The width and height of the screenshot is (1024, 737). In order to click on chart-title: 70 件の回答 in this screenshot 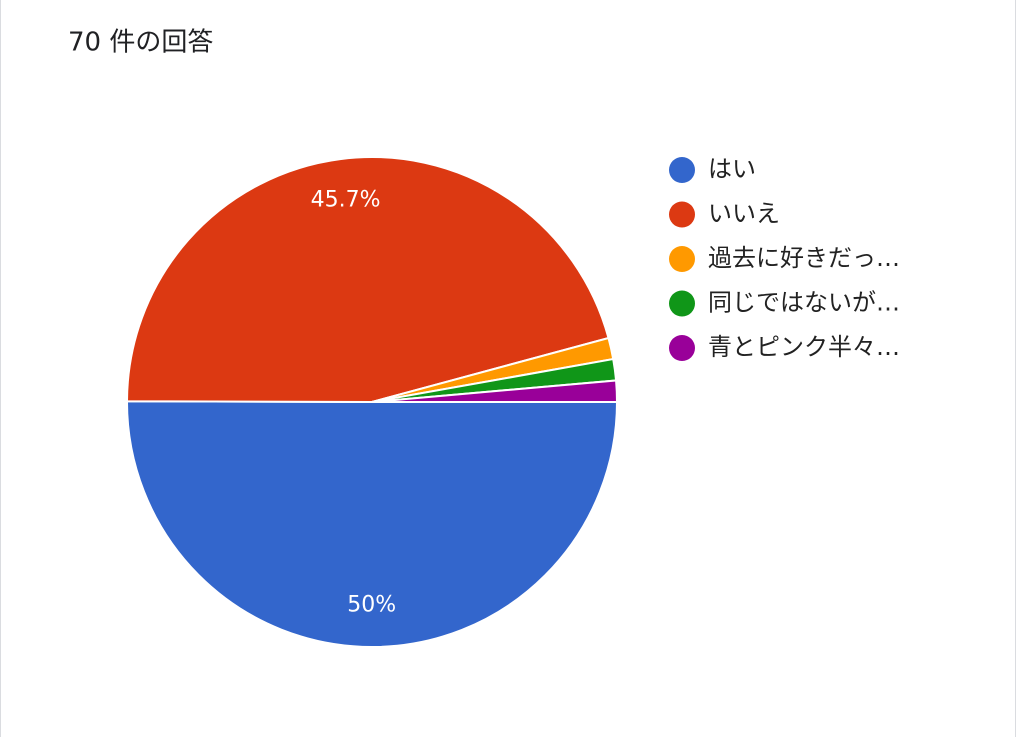, I will do `click(140, 43)`.